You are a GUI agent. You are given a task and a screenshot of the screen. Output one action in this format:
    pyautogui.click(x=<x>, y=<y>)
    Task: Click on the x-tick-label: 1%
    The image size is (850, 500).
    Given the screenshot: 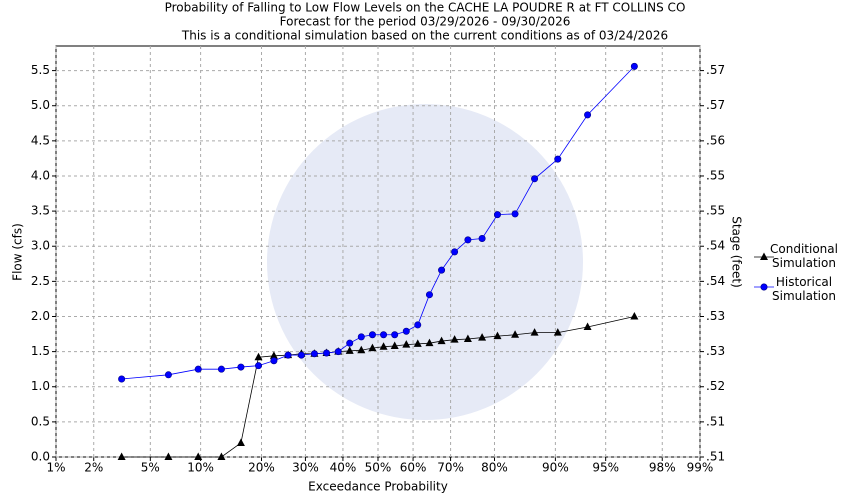 What is the action you would take?
    pyautogui.click(x=55, y=468)
    